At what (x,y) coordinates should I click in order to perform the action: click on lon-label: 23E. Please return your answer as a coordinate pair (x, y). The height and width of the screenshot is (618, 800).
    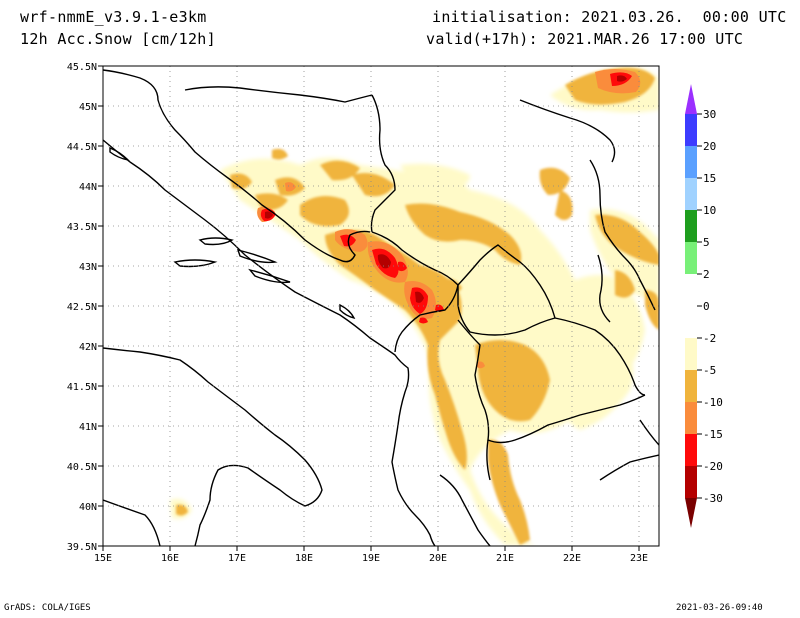
    Looking at the image, I should click on (639, 558).